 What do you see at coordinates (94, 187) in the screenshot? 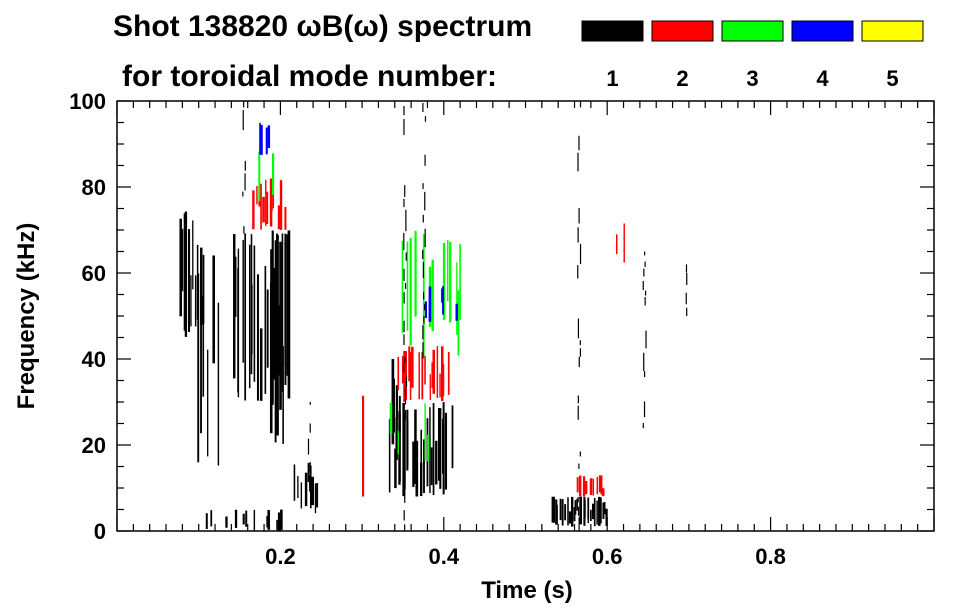
I see `y-tick-label: 80` at bounding box center [94, 187].